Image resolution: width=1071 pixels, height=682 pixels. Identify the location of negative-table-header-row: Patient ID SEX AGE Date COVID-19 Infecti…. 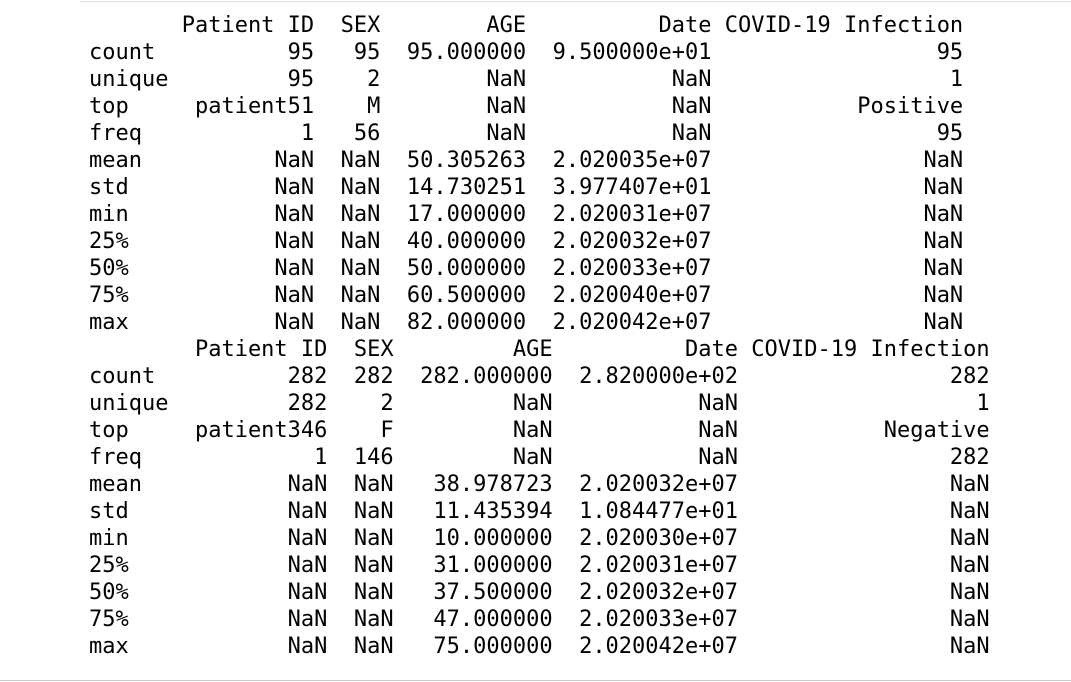
(539, 349).